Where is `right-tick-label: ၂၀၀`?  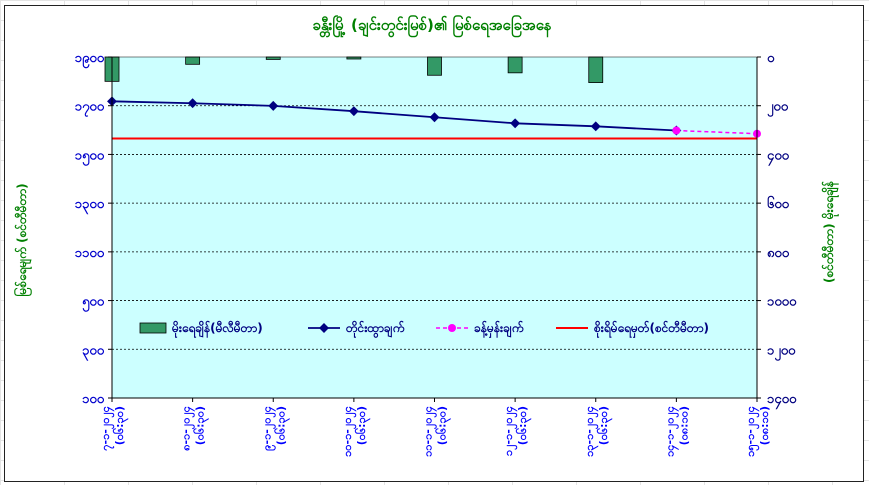 right-tick-label: ၂၀၀ is located at coordinates (778, 109).